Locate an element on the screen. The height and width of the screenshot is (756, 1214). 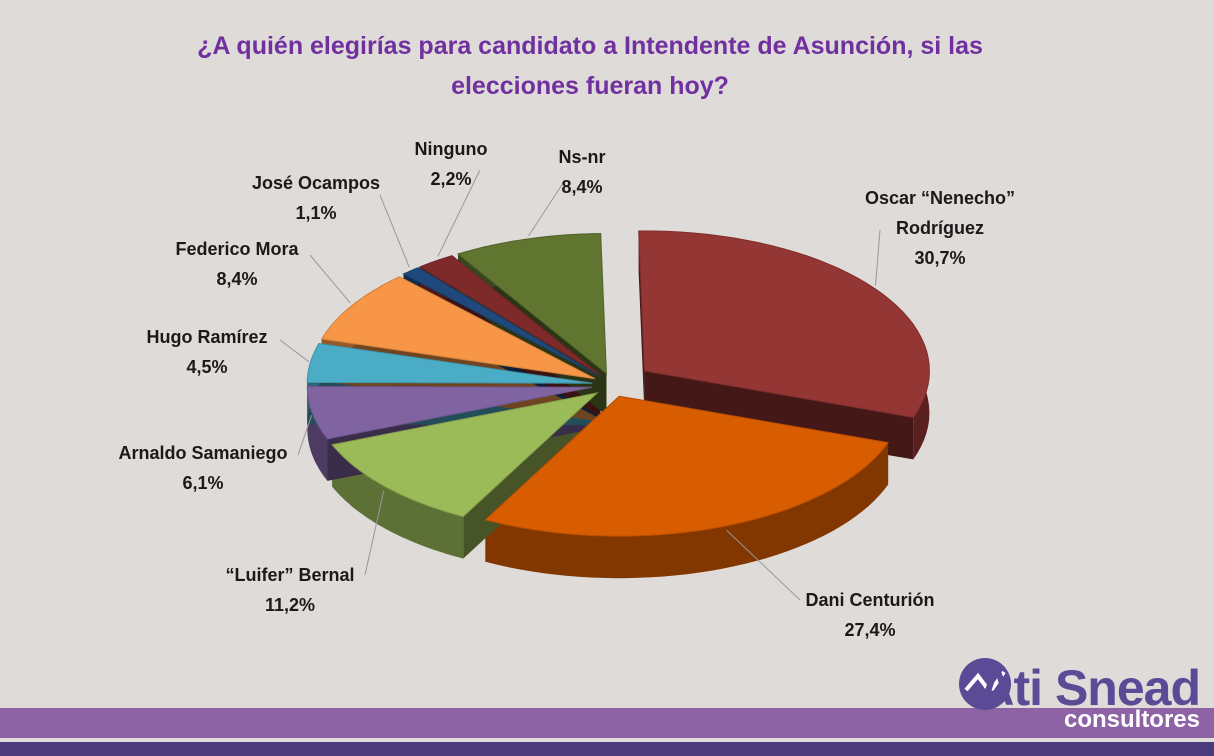
label-name: Federico Mora is located at coordinates (237, 249).